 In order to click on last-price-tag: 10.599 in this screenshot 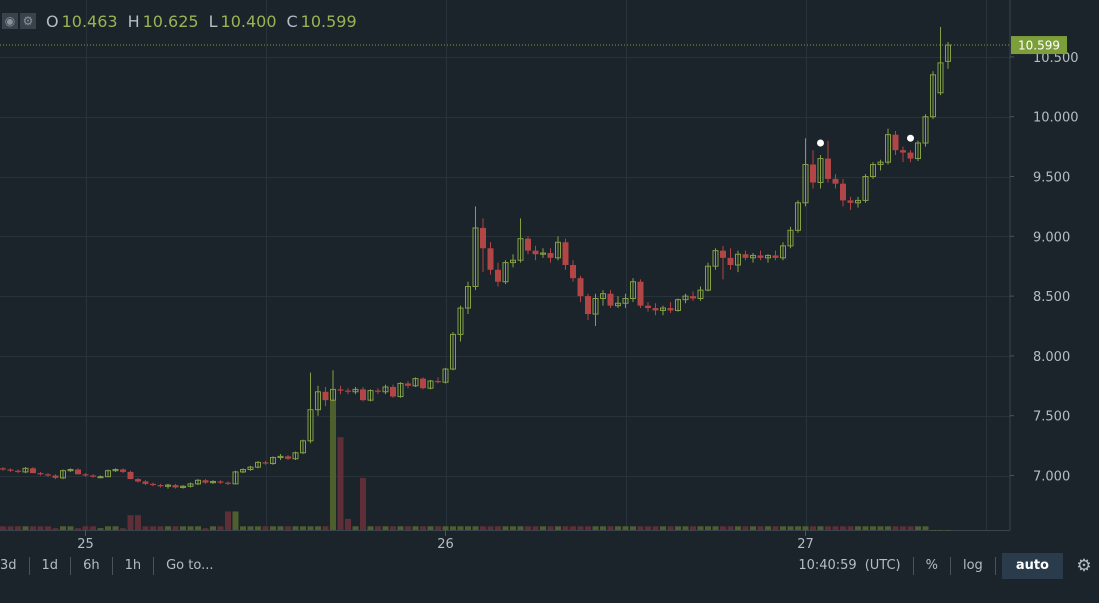, I will do `click(1039, 45)`.